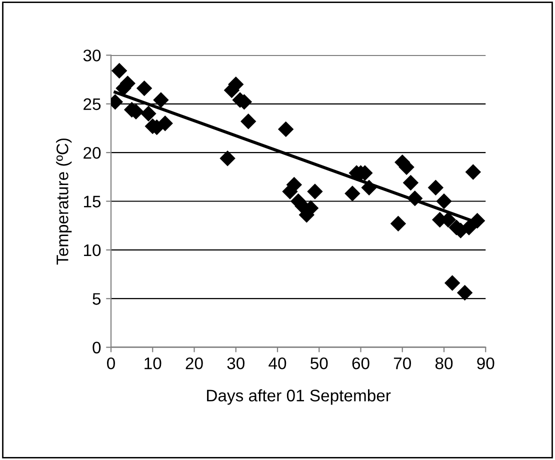 The height and width of the screenshot is (460, 555). Describe the element at coordinates (299, 397) in the screenshot. I see `x-axis-title: Days after 01 September` at that location.